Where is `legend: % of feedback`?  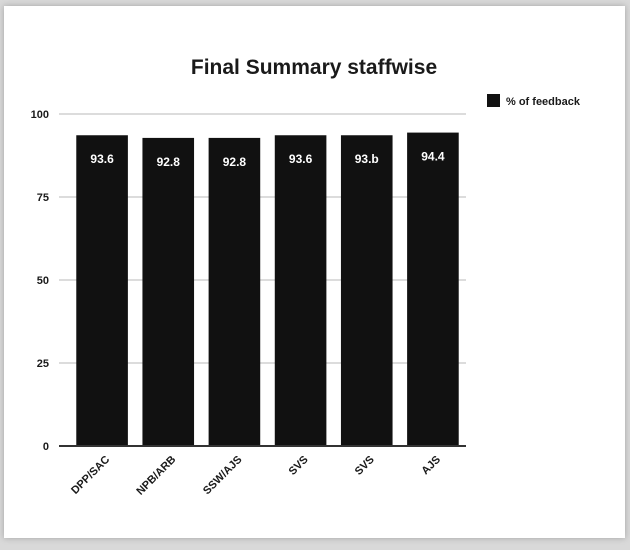
legend: % of feedback is located at coordinates (534, 101).